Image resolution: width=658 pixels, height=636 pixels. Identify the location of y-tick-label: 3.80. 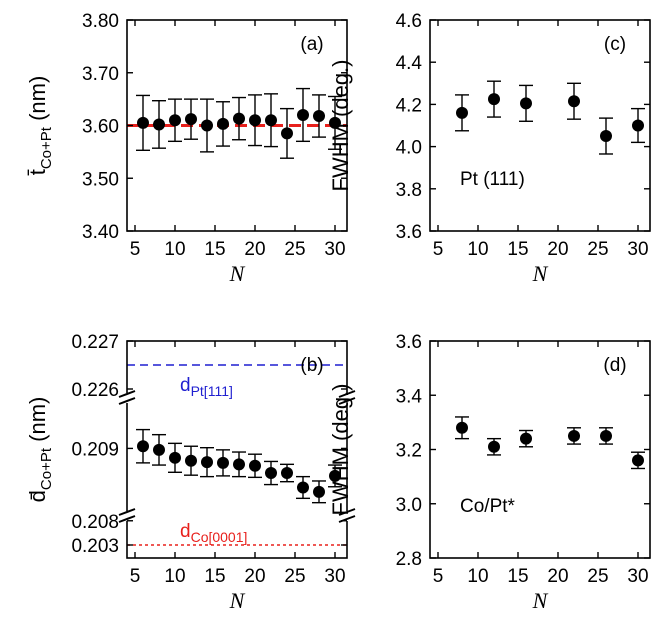
(100, 21).